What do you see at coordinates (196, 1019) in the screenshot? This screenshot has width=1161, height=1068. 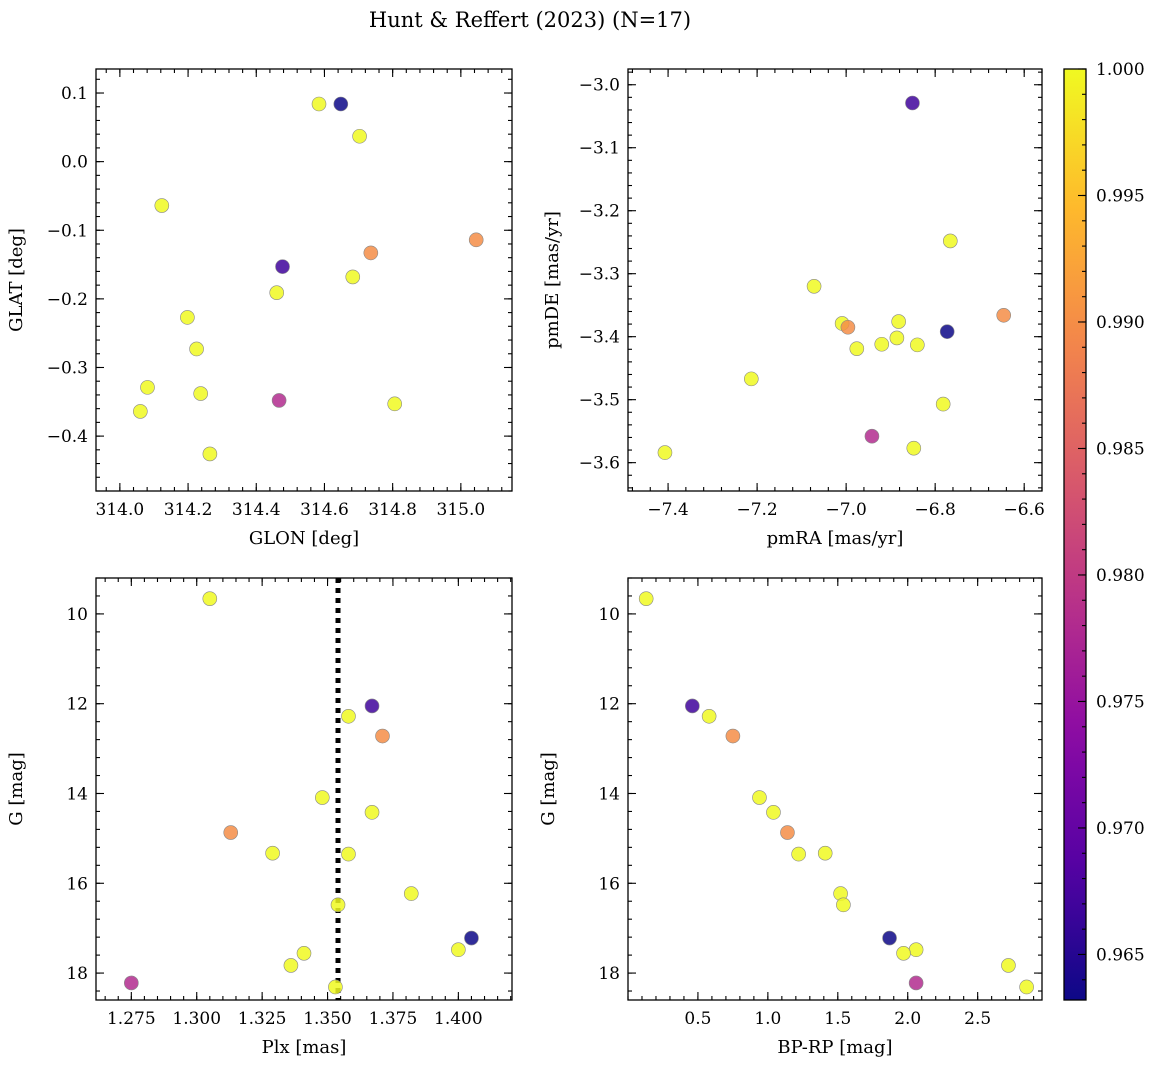 I see `x-tick-label: 1.300` at bounding box center [196, 1019].